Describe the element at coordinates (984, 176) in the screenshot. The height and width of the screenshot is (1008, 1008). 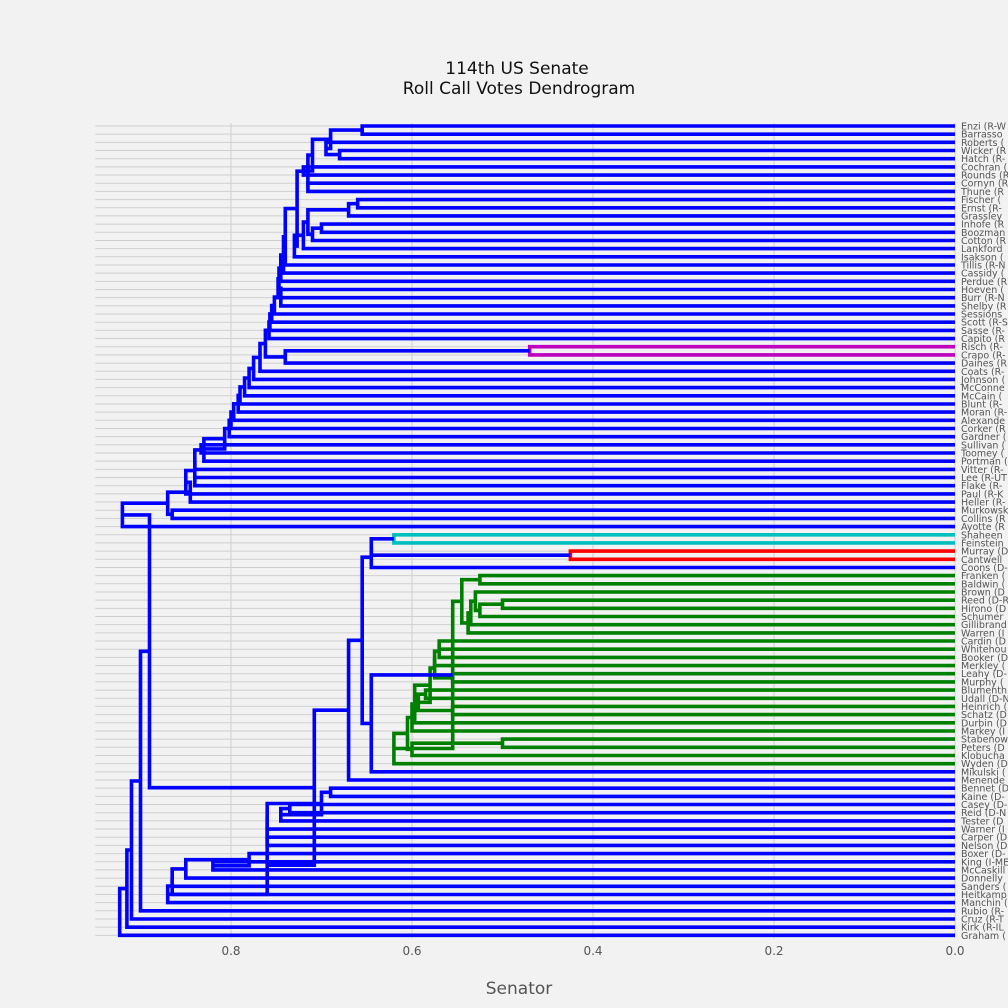
I see `leaf-label: Rounds (R` at that location.